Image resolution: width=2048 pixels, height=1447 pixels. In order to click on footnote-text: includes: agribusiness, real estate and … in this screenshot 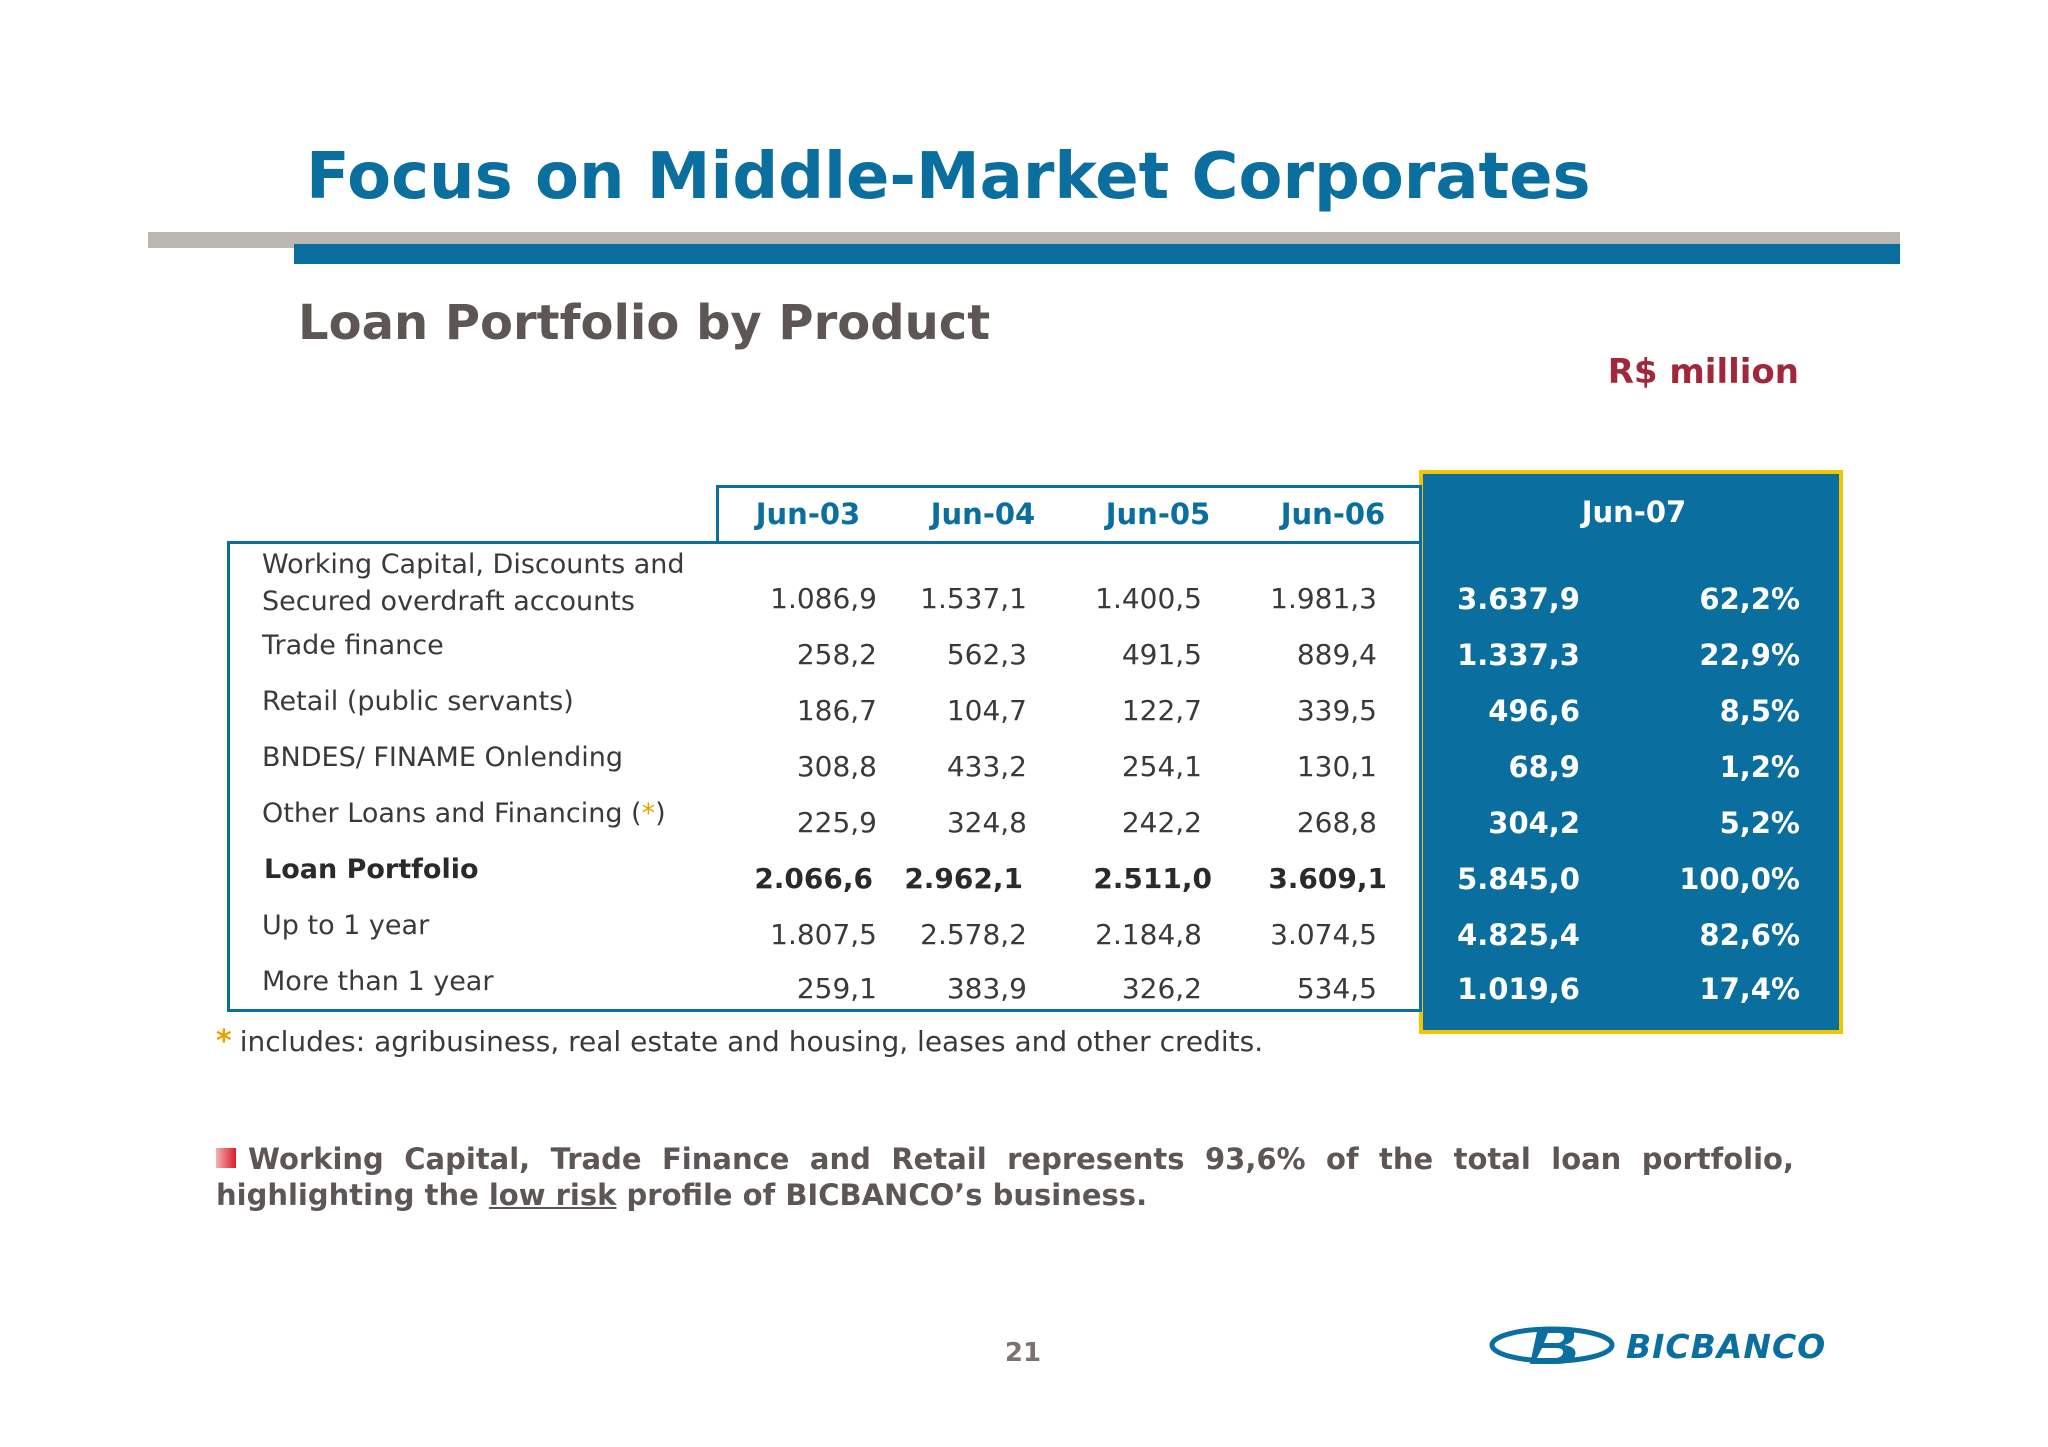, I will do `click(751, 1041)`.